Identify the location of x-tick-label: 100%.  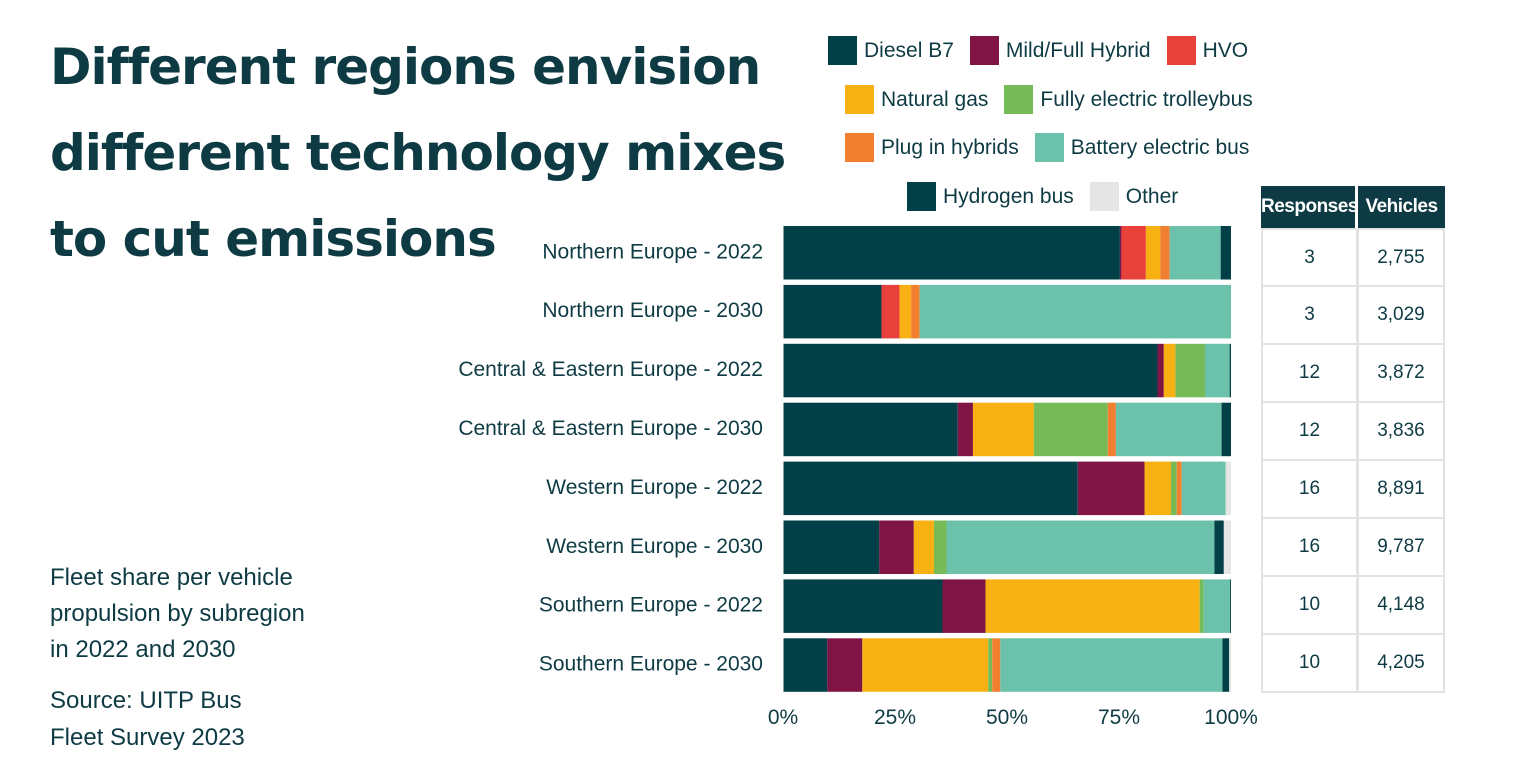
(1231, 717).